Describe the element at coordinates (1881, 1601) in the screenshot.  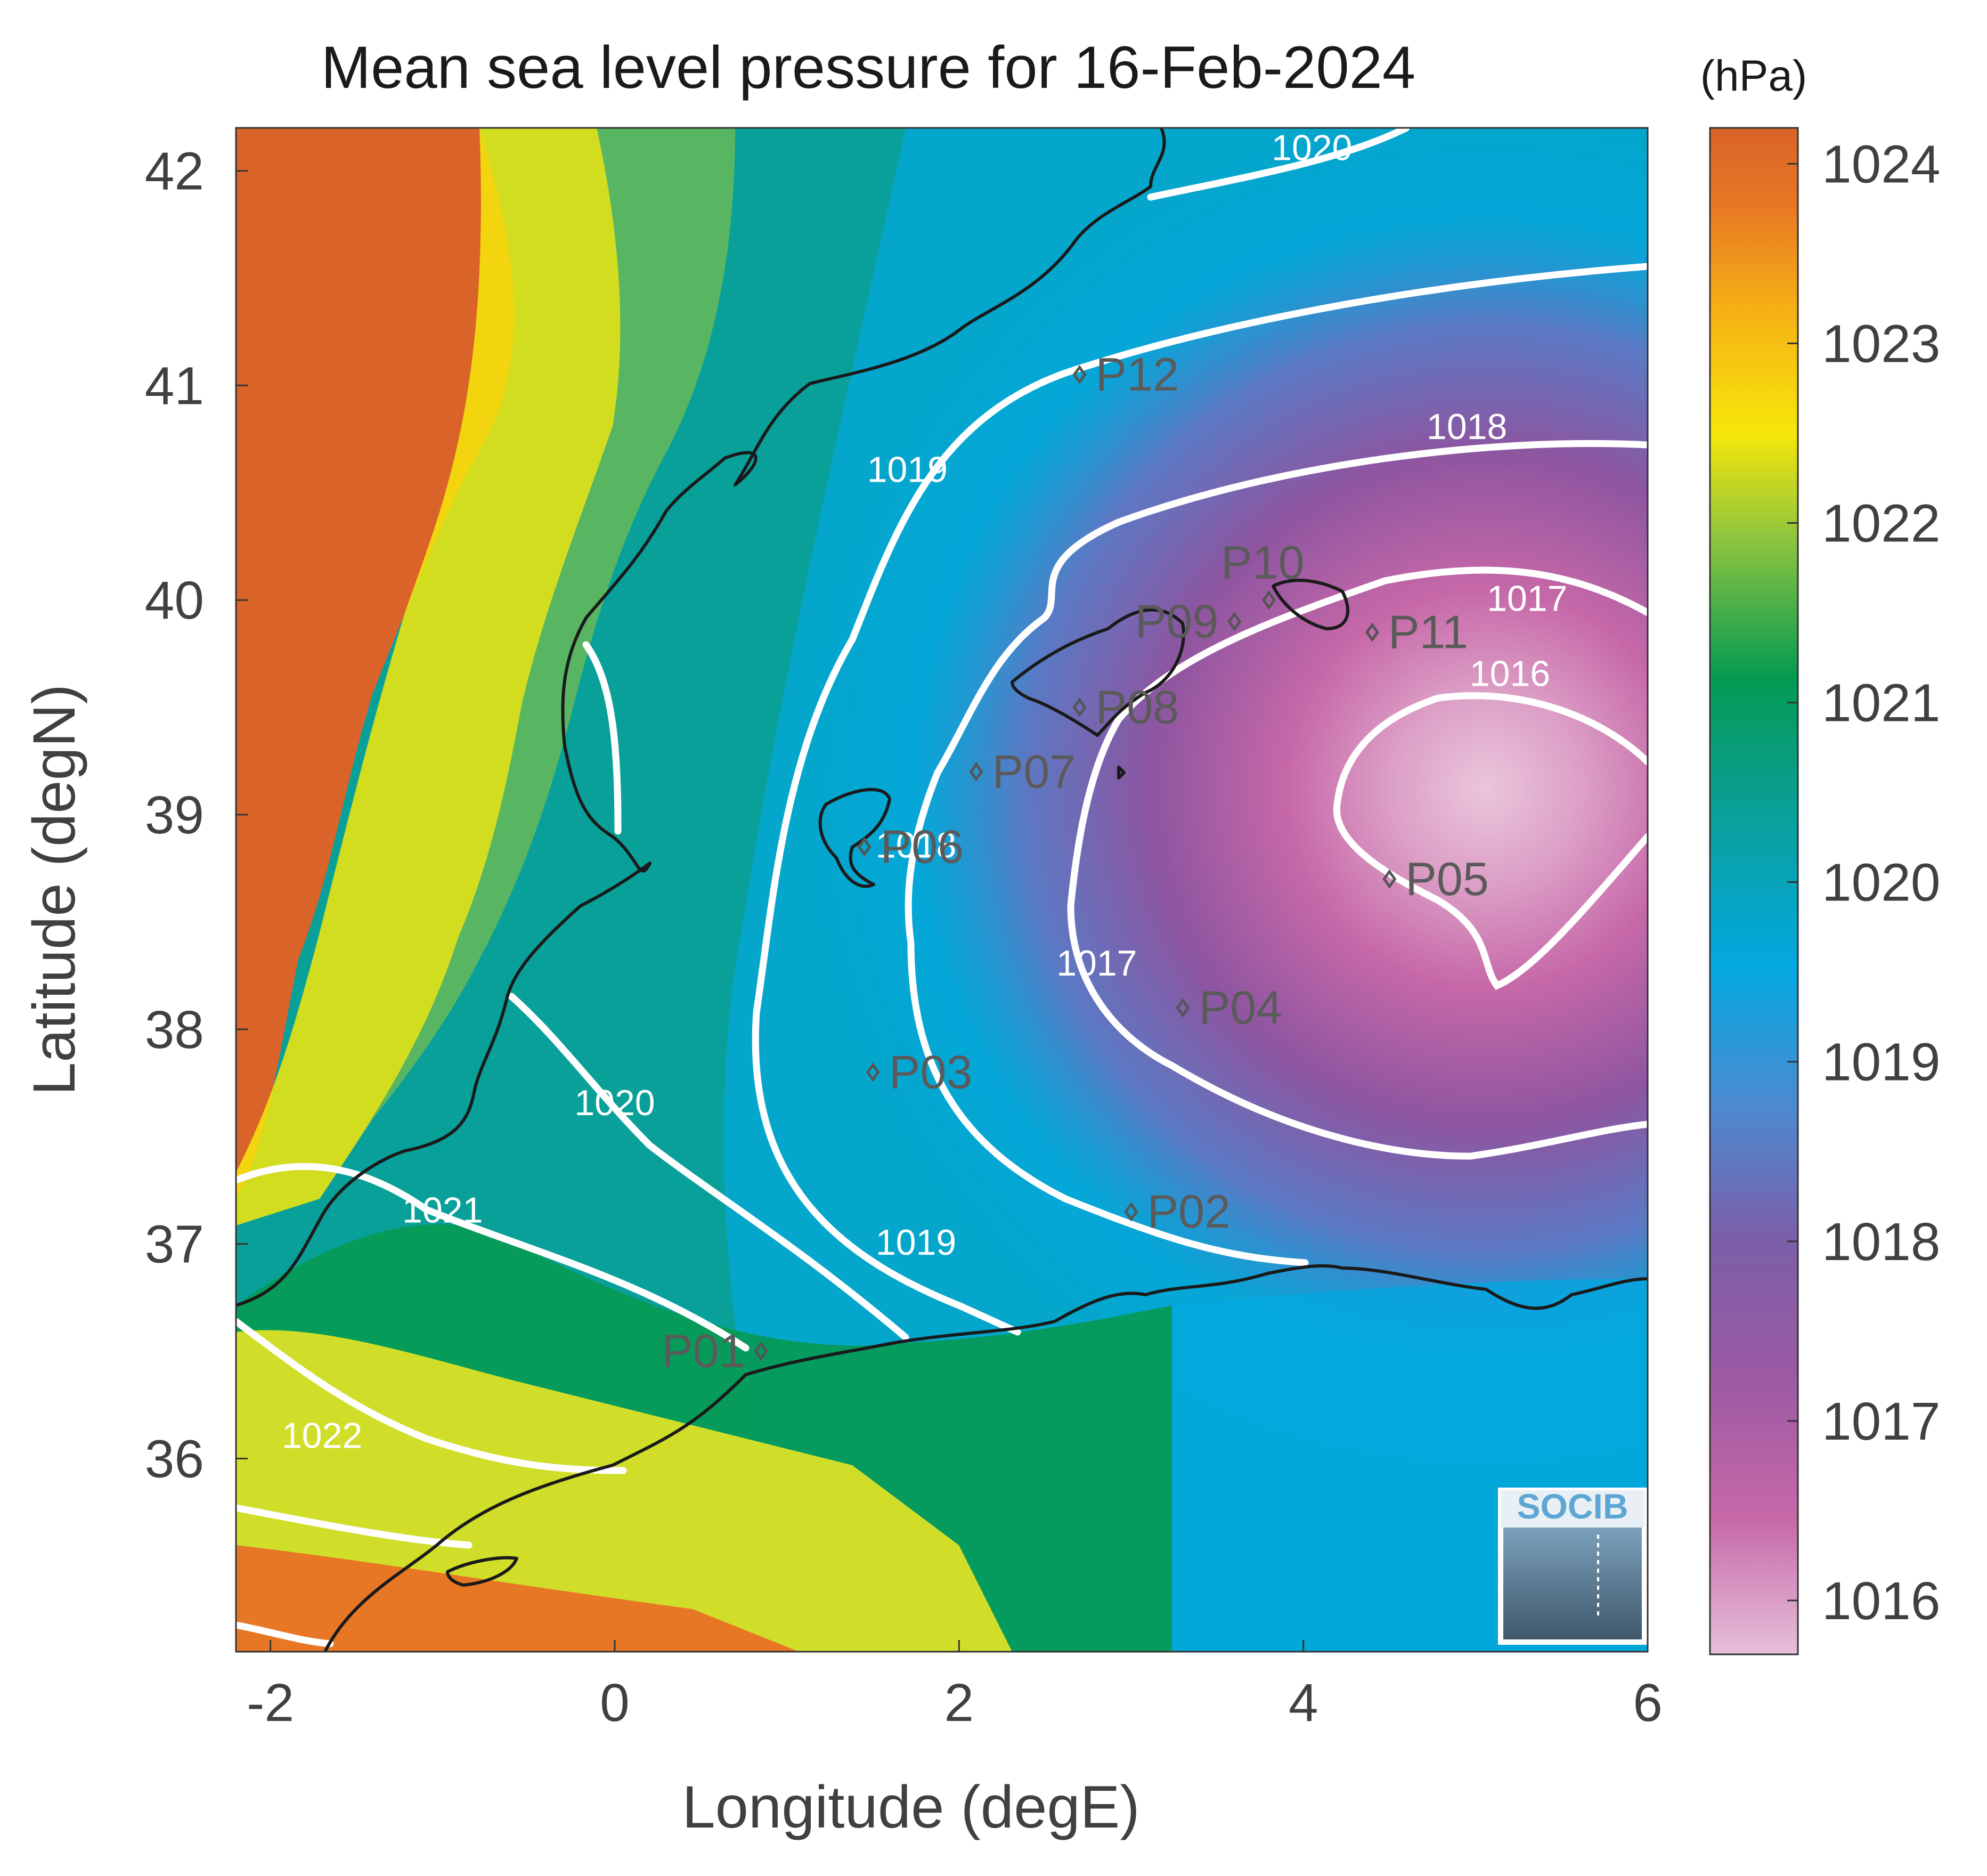
I see `colorbar-tick-label: 1016` at that location.